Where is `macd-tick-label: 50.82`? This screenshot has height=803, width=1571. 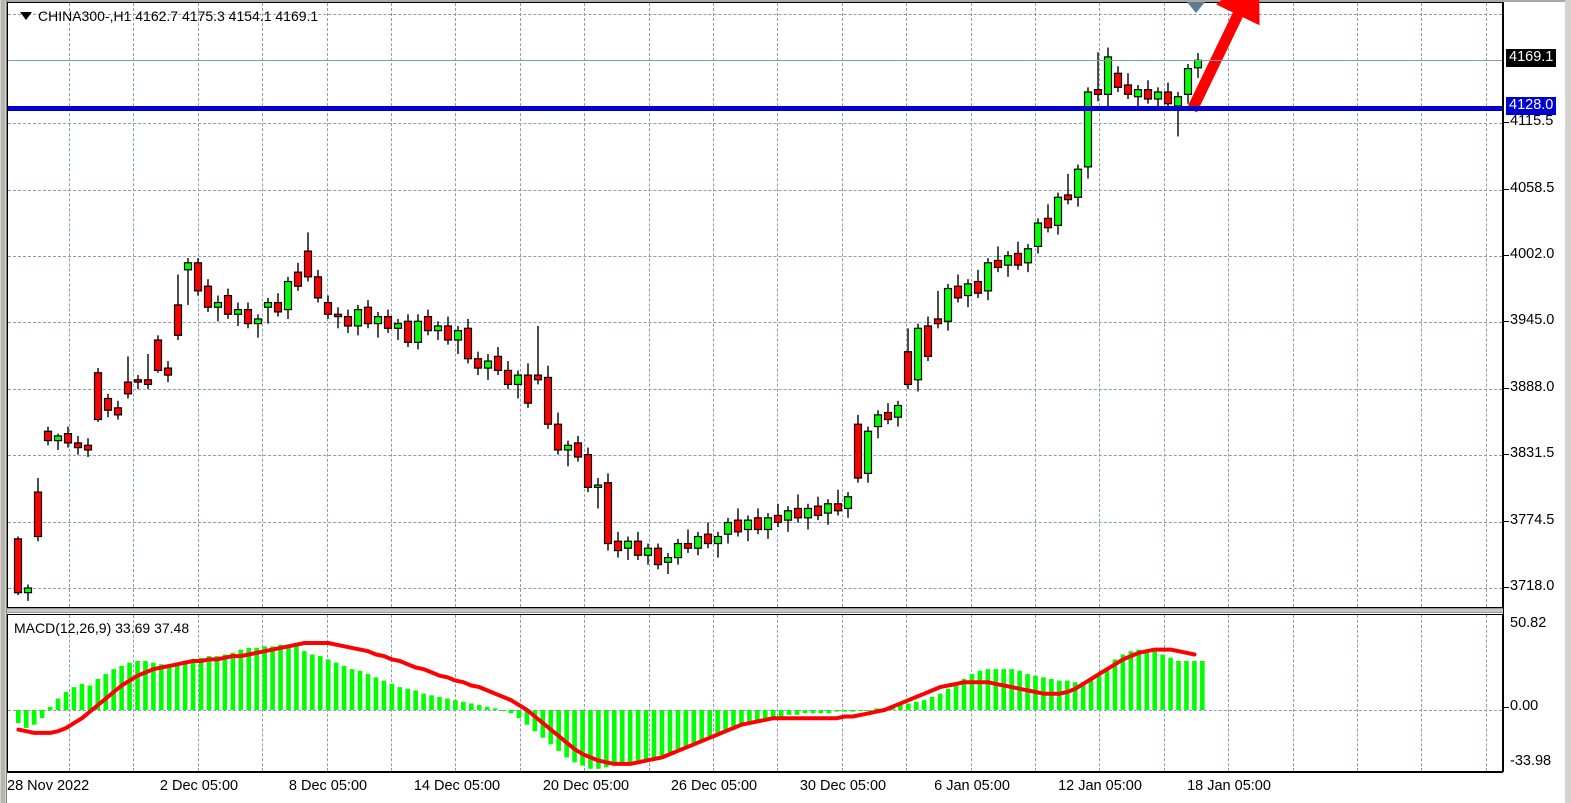 macd-tick-label: 50.82 is located at coordinates (1528, 623).